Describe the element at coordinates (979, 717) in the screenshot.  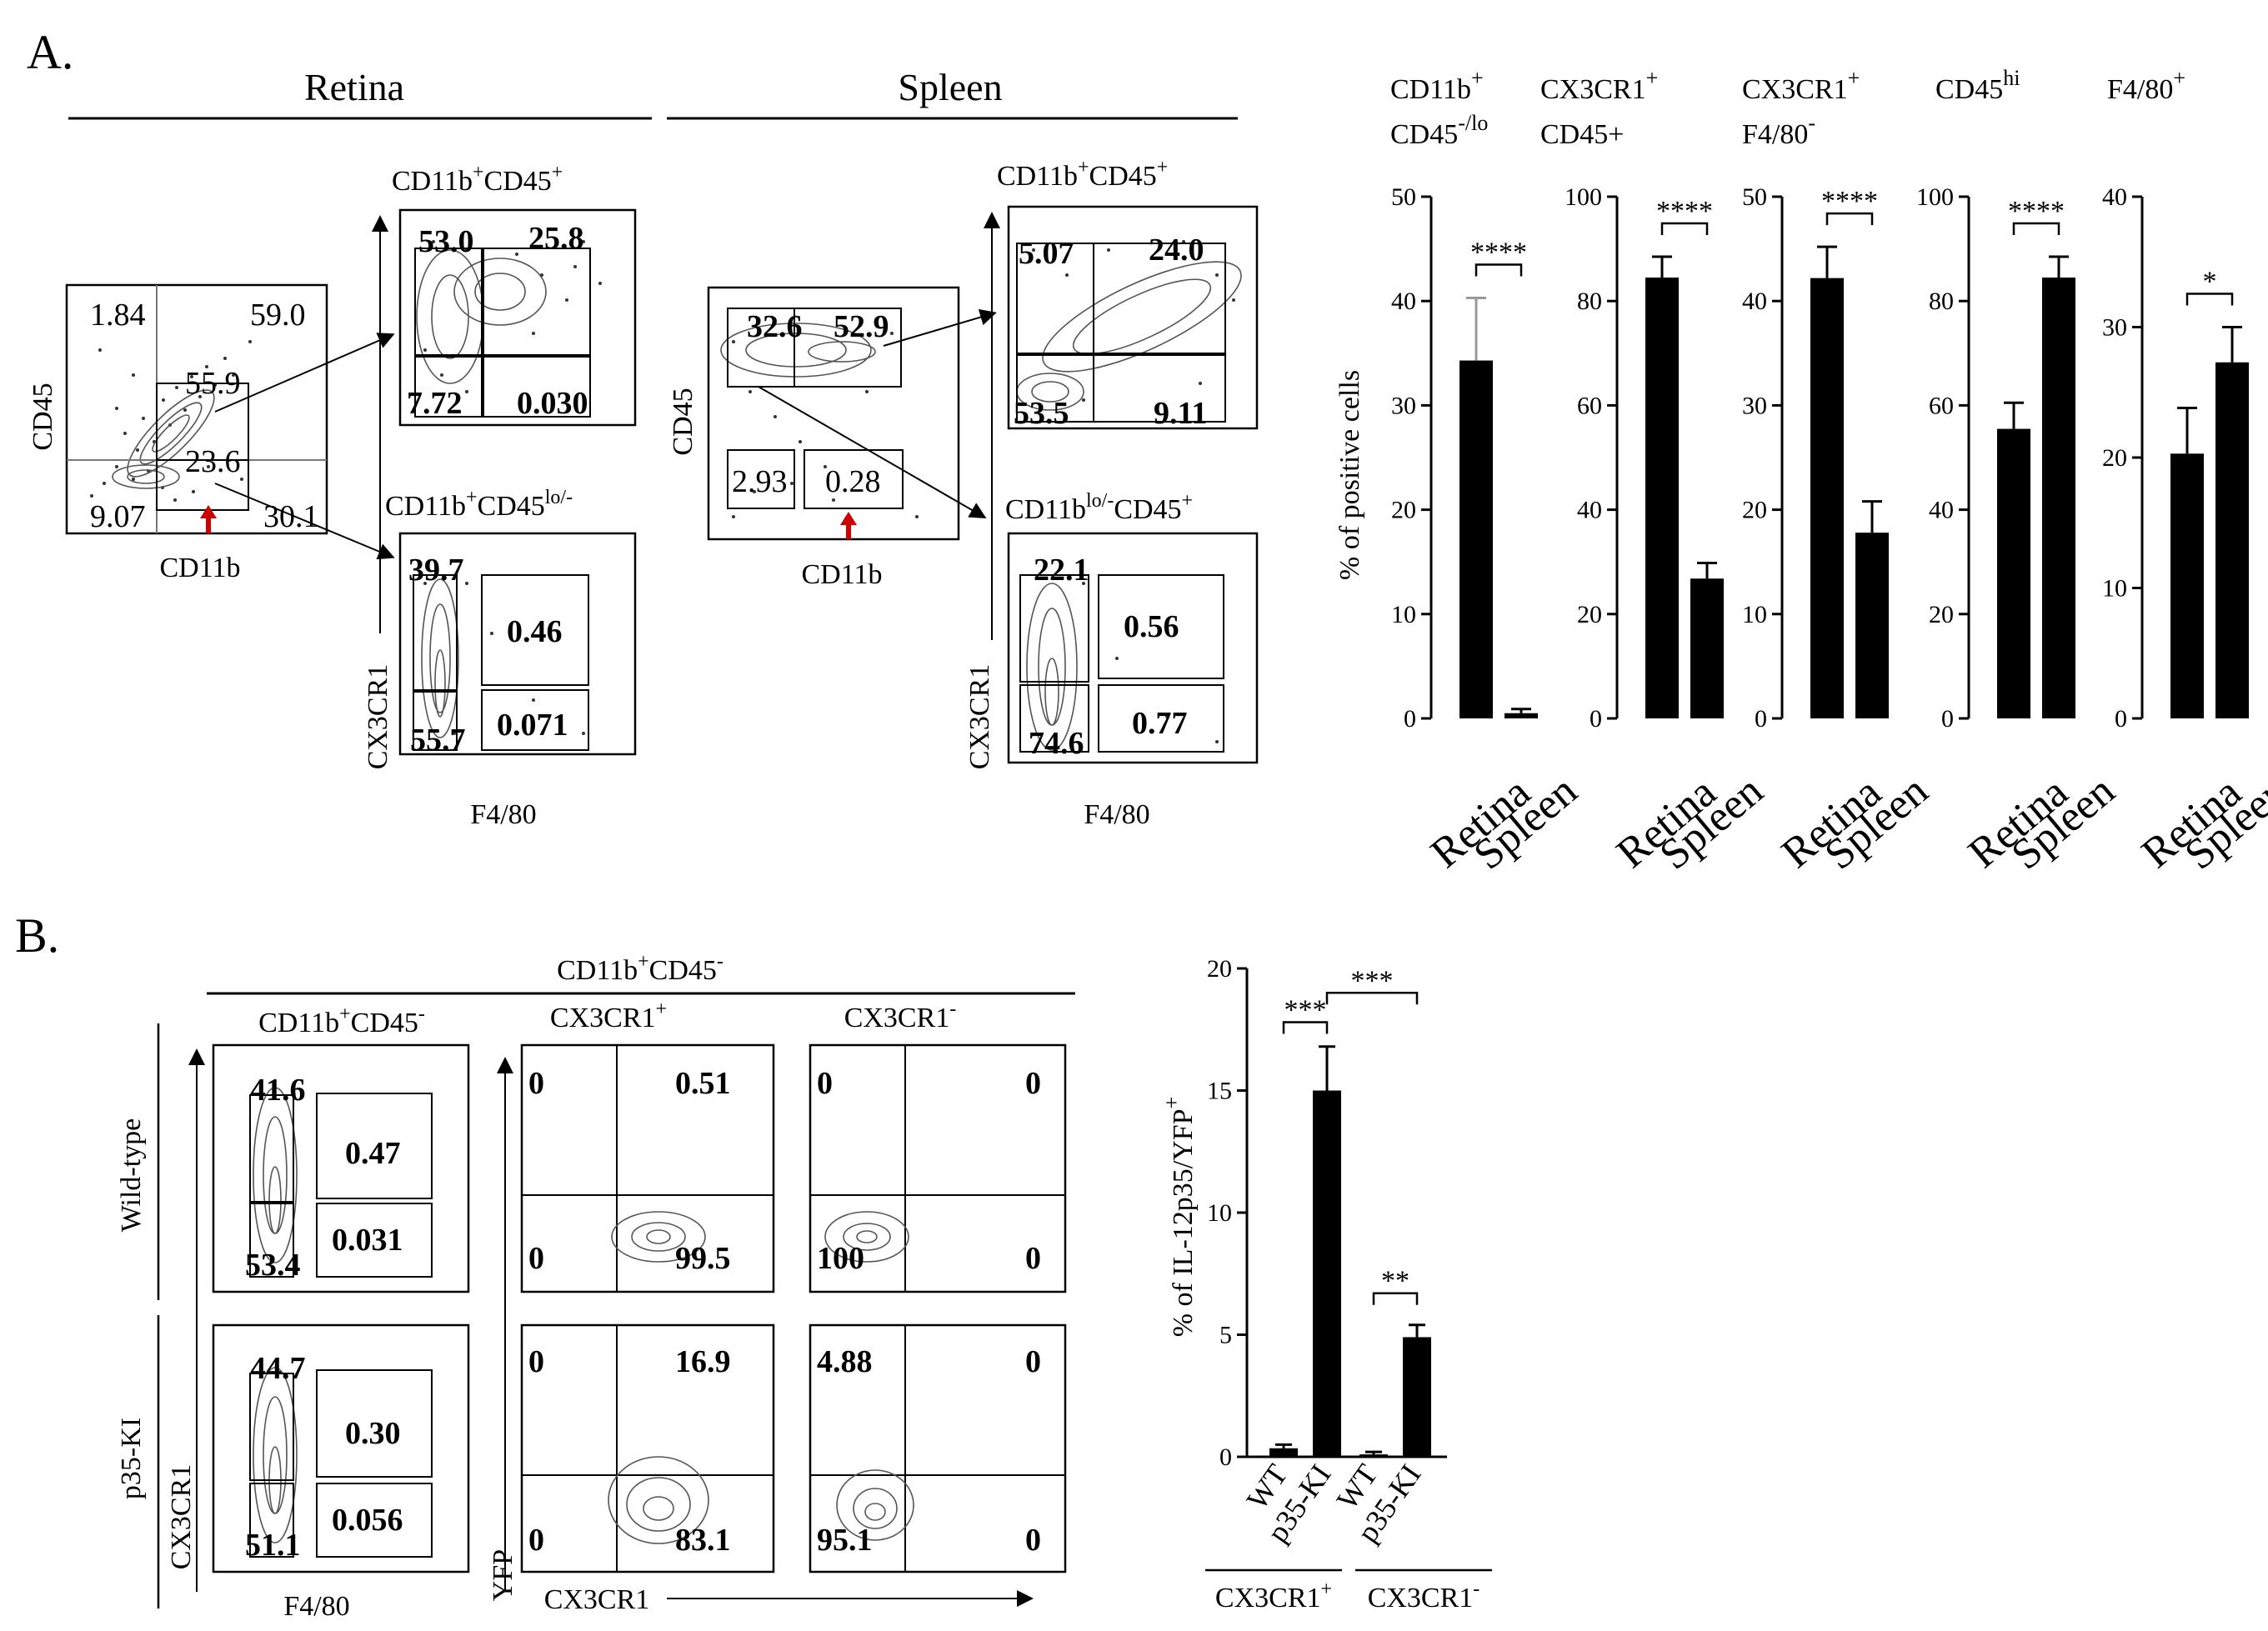
I see `spleen-bottom-ylabel: CX3CR1` at that location.